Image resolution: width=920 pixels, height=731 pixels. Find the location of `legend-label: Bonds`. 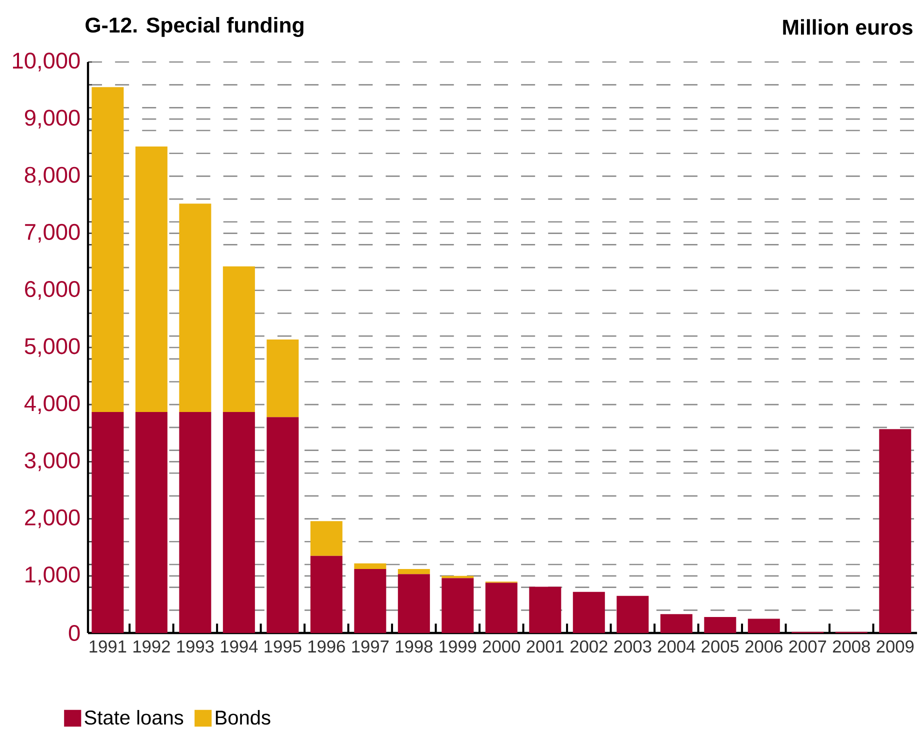

legend-label: Bonds is located at coordinates (243, 717).